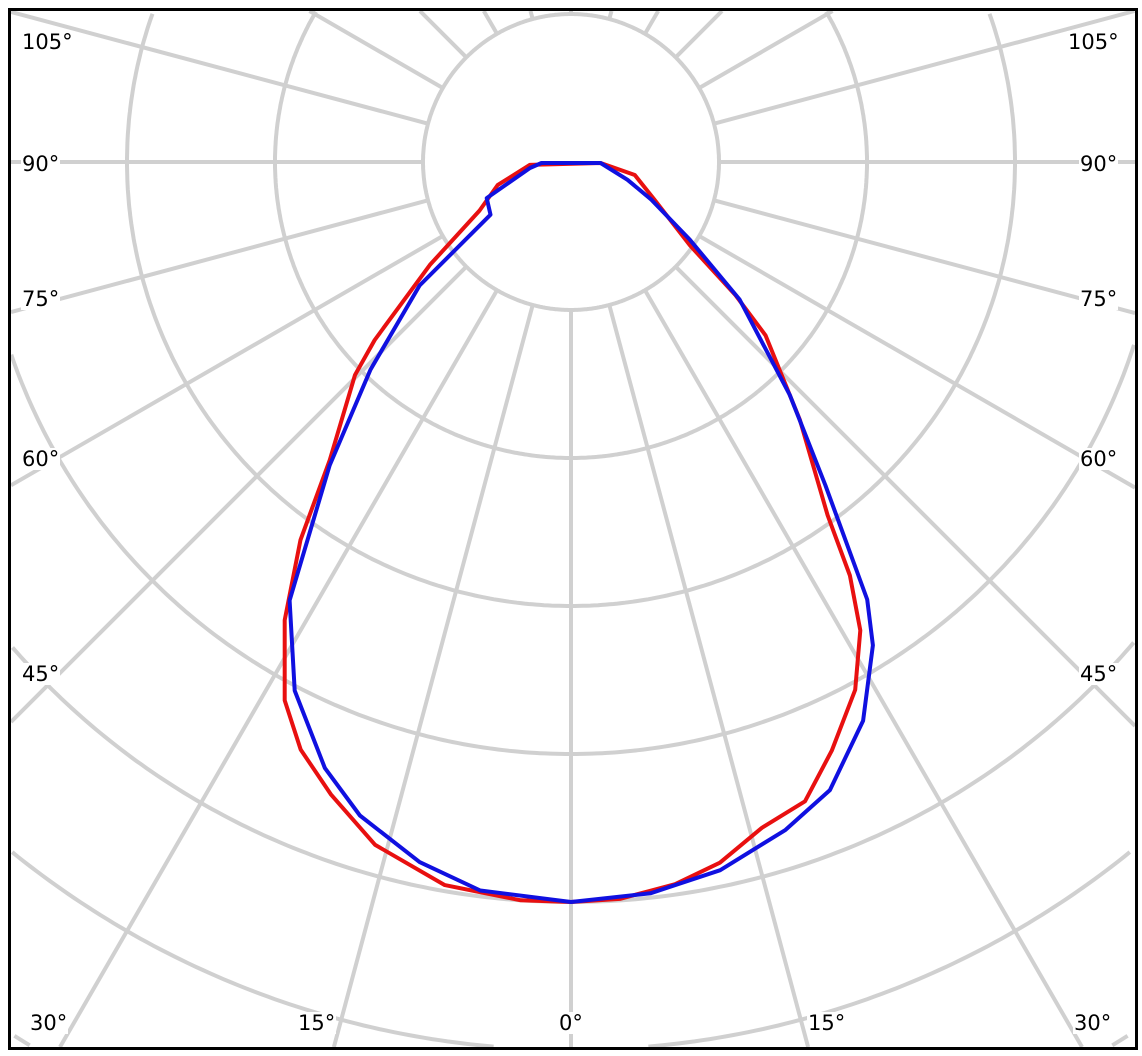  Describe the element at coordinates (49, 1023) in the screenshot. I see `angle-label-bottom-30-left: 30°` at that location.